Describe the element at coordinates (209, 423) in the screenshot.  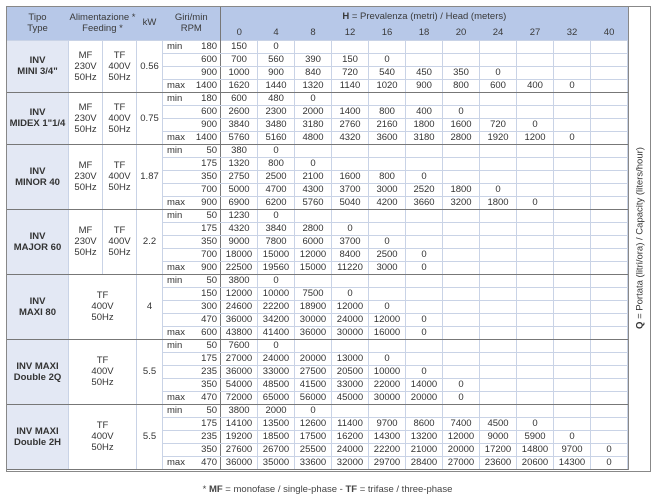
I see `rpm-value: 175` at that location.